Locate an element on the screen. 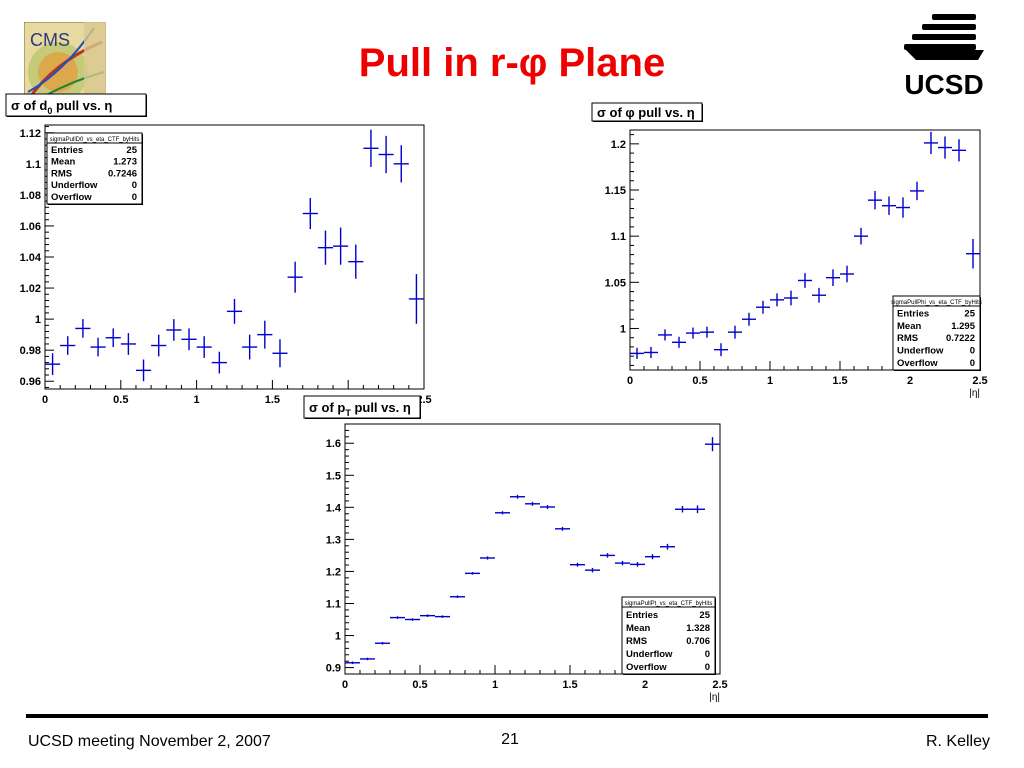 This screenshot has height=768, width=1024. stats-value: 1.328 is located at coordinates (698, 628).